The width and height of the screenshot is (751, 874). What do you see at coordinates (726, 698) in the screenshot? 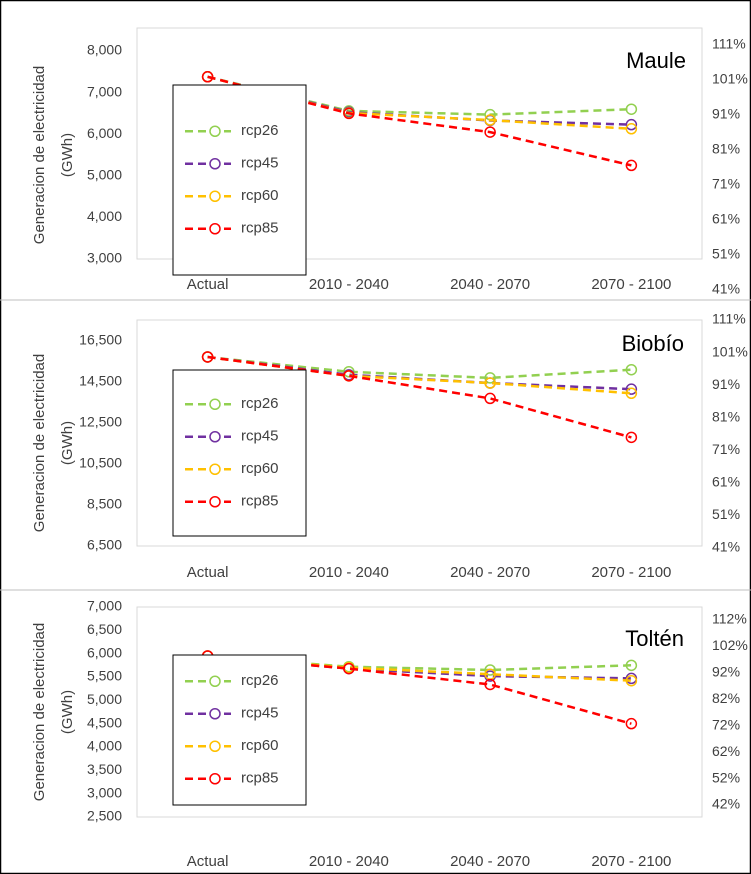
I see `y2-tick-label: 82%` at bounding box center [726, 698].